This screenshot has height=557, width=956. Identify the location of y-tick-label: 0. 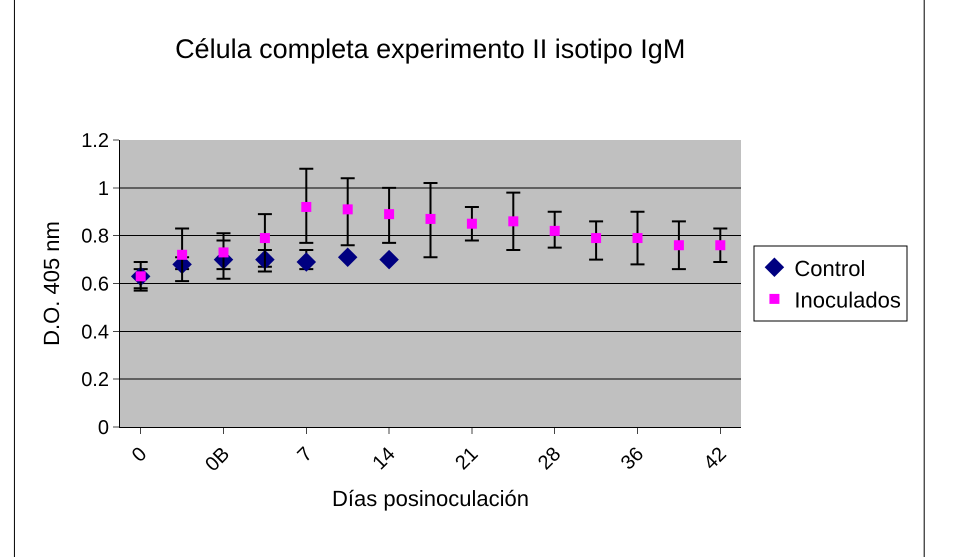
(103, 428).